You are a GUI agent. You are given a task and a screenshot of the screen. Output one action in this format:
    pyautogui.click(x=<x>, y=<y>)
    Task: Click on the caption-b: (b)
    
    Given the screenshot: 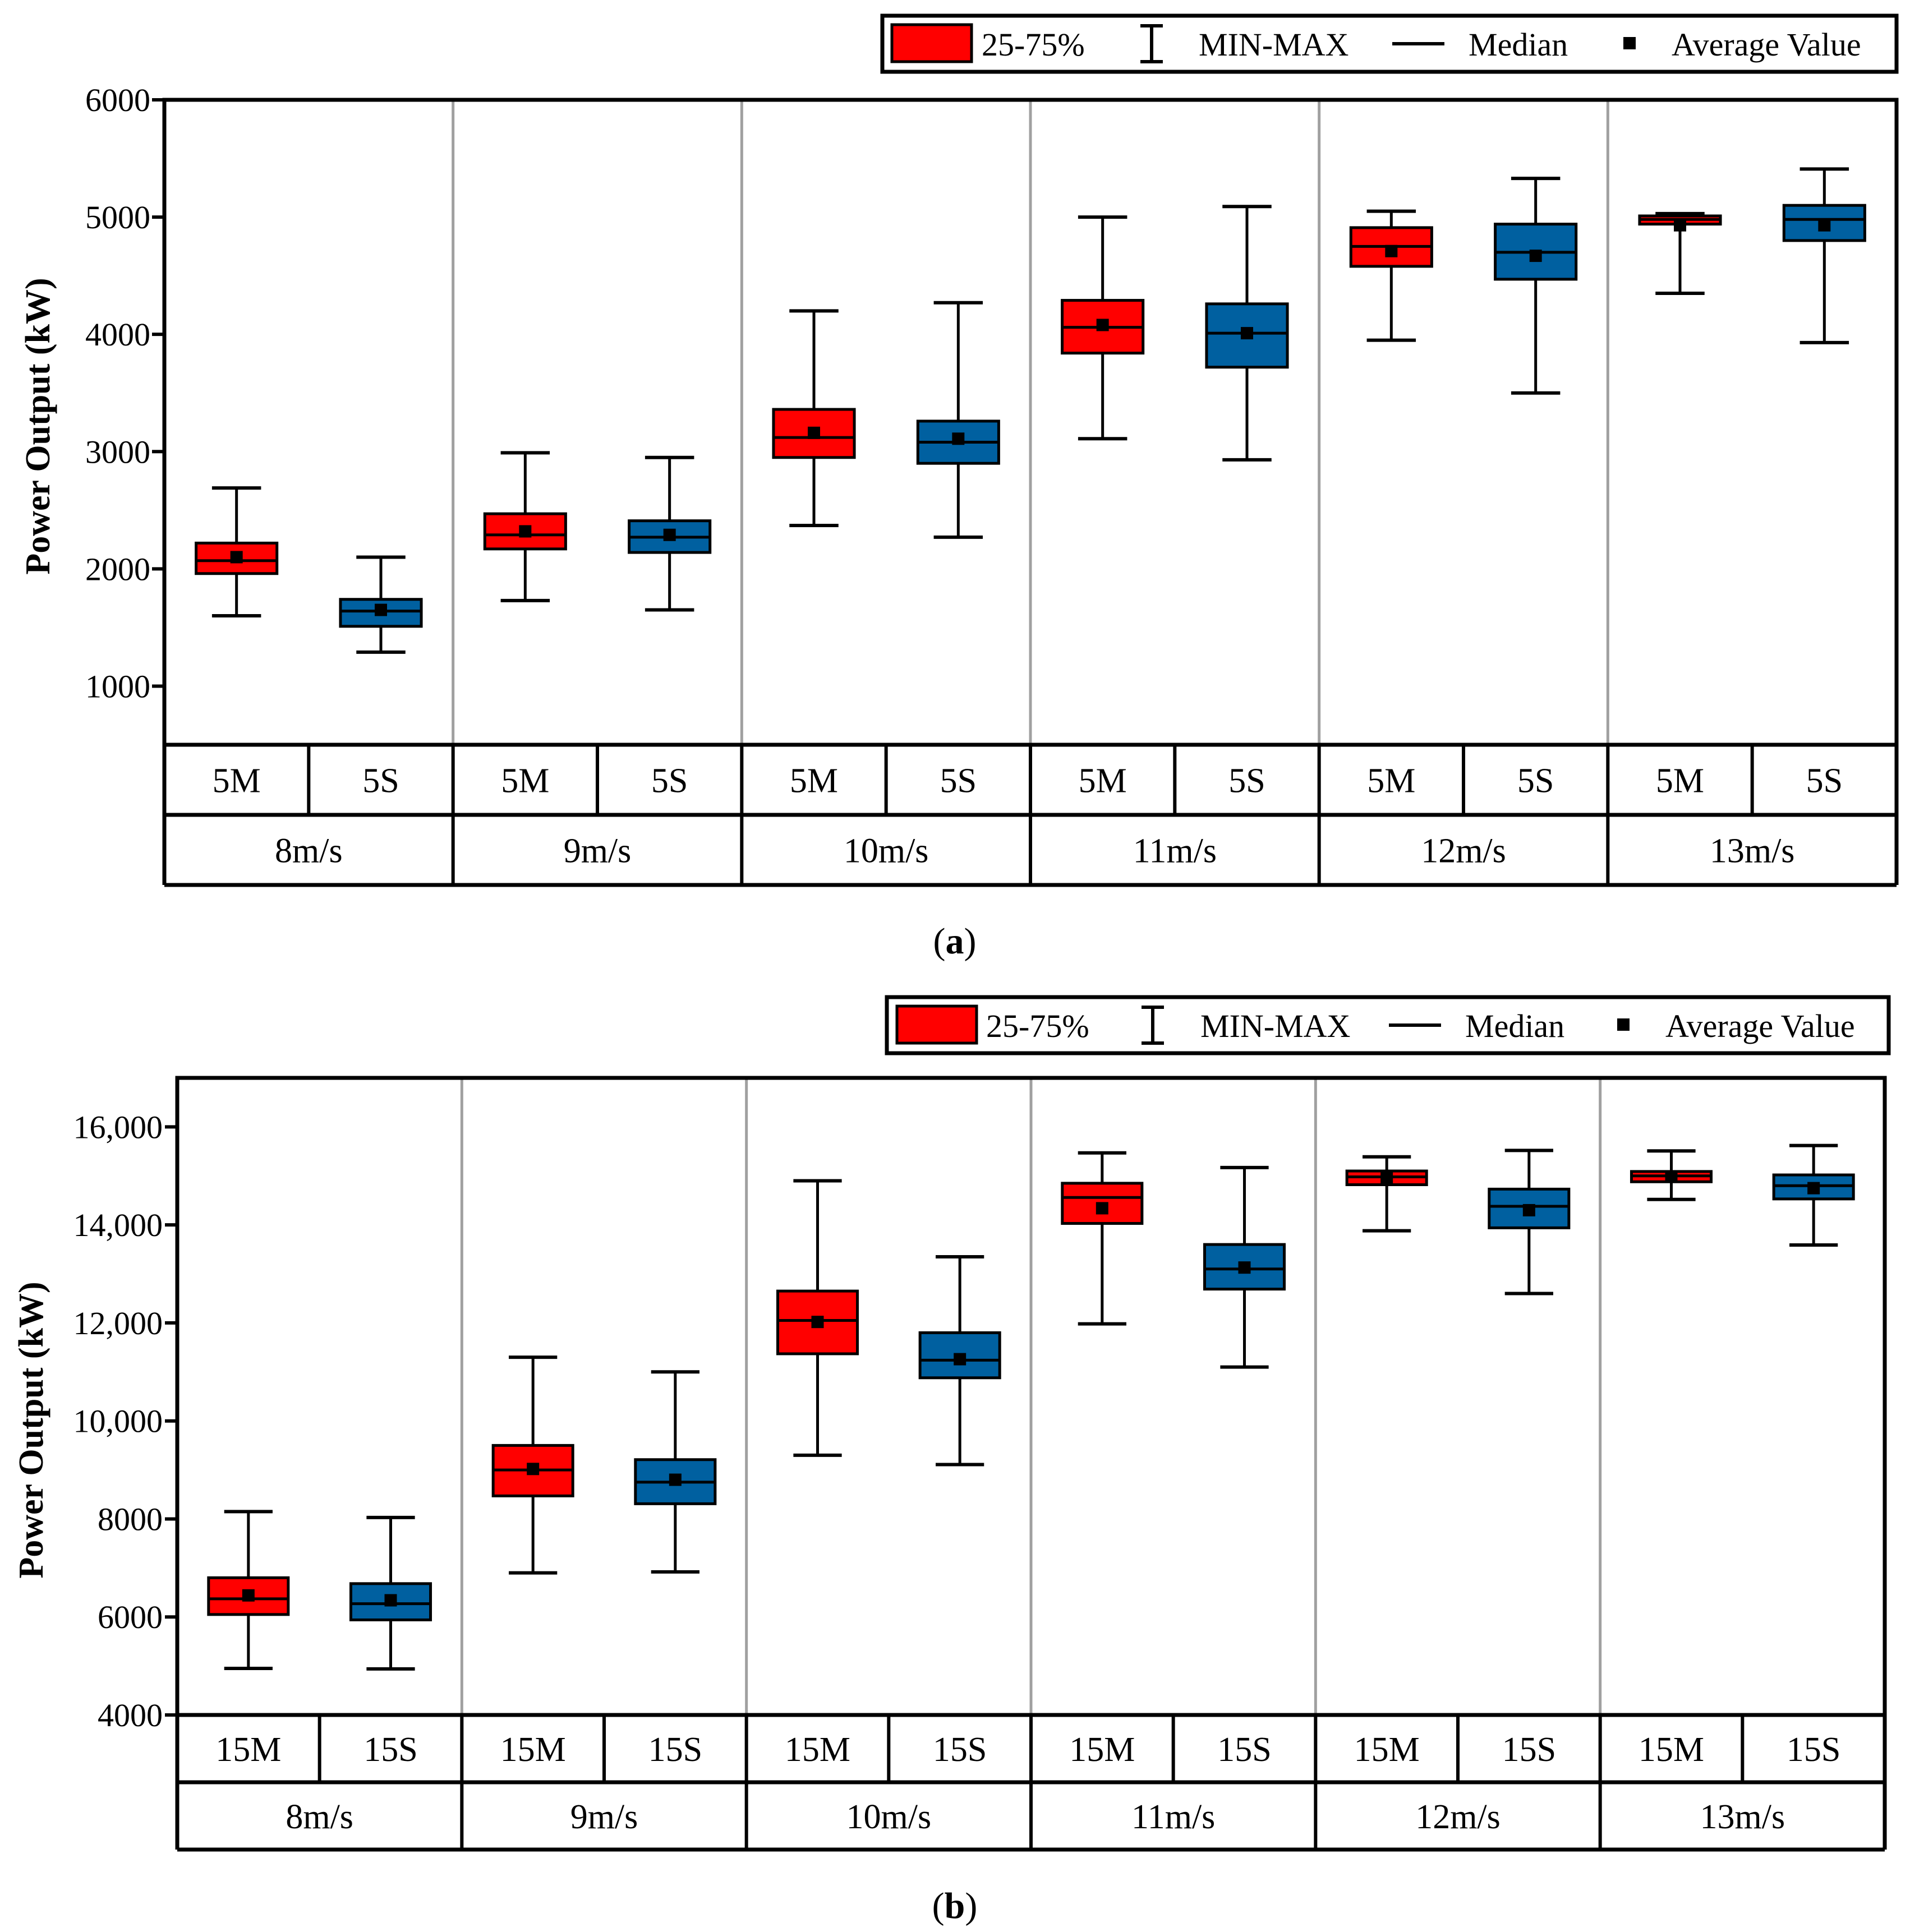 What is the action you would take?
    pyautogui.click(x=955, y=1906)
    